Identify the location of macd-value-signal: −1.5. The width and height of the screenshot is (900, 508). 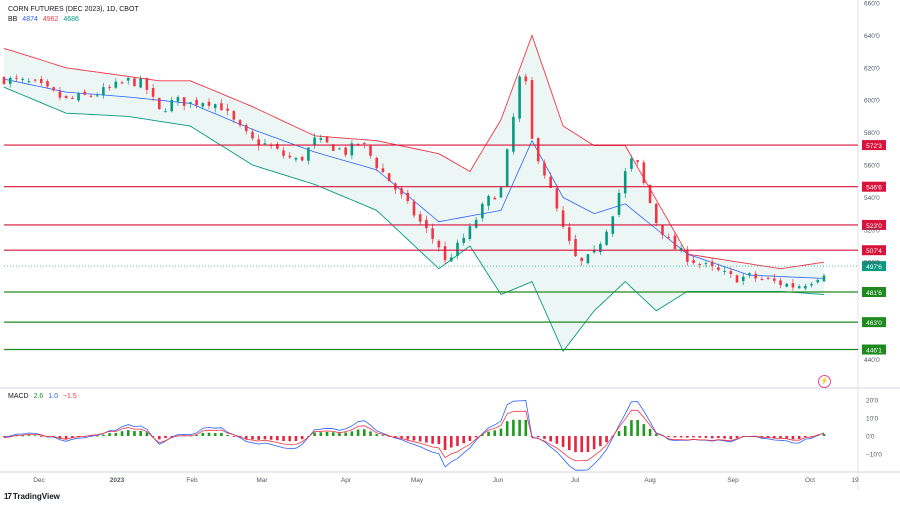
(69, 396).